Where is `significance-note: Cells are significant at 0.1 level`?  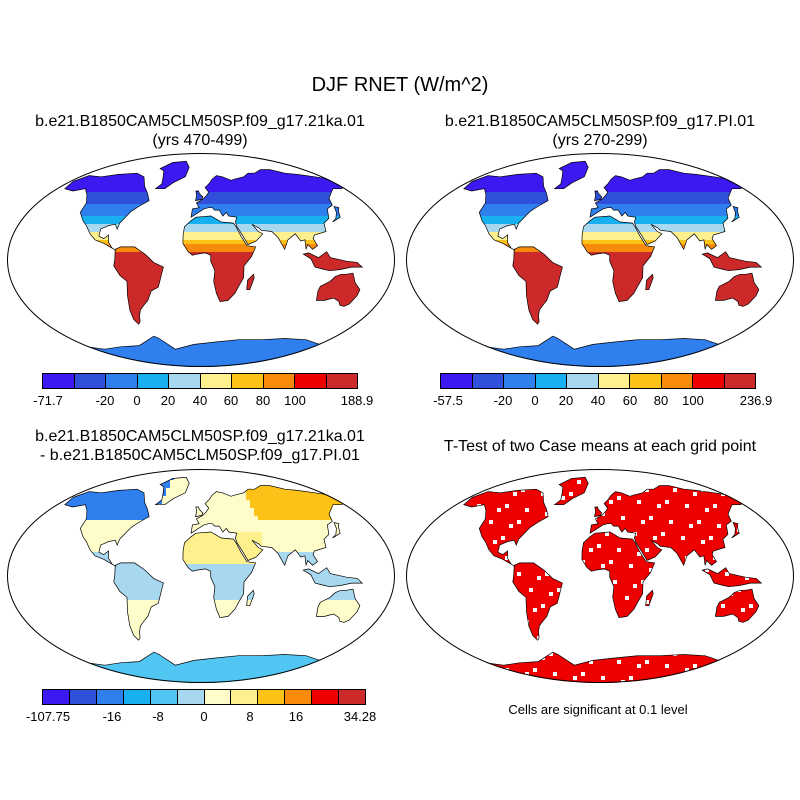
significance-note: Cells are significant at 0.1 level is located at coordinates (598, 709).